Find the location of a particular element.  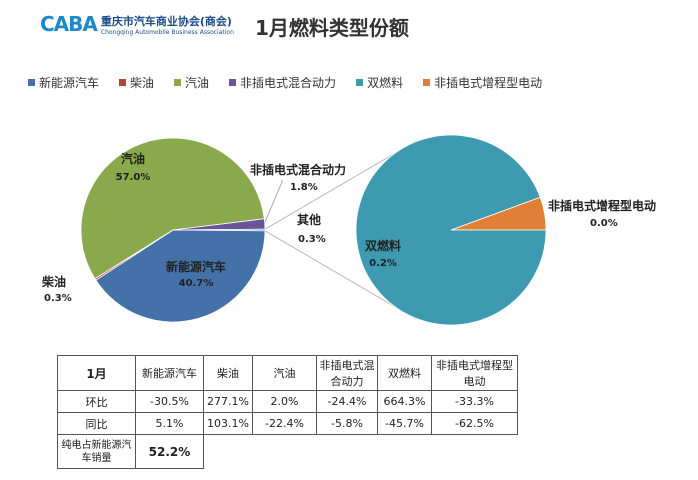

chart-title: 1月燃料类型份额 is located at coordinates (332, 28).